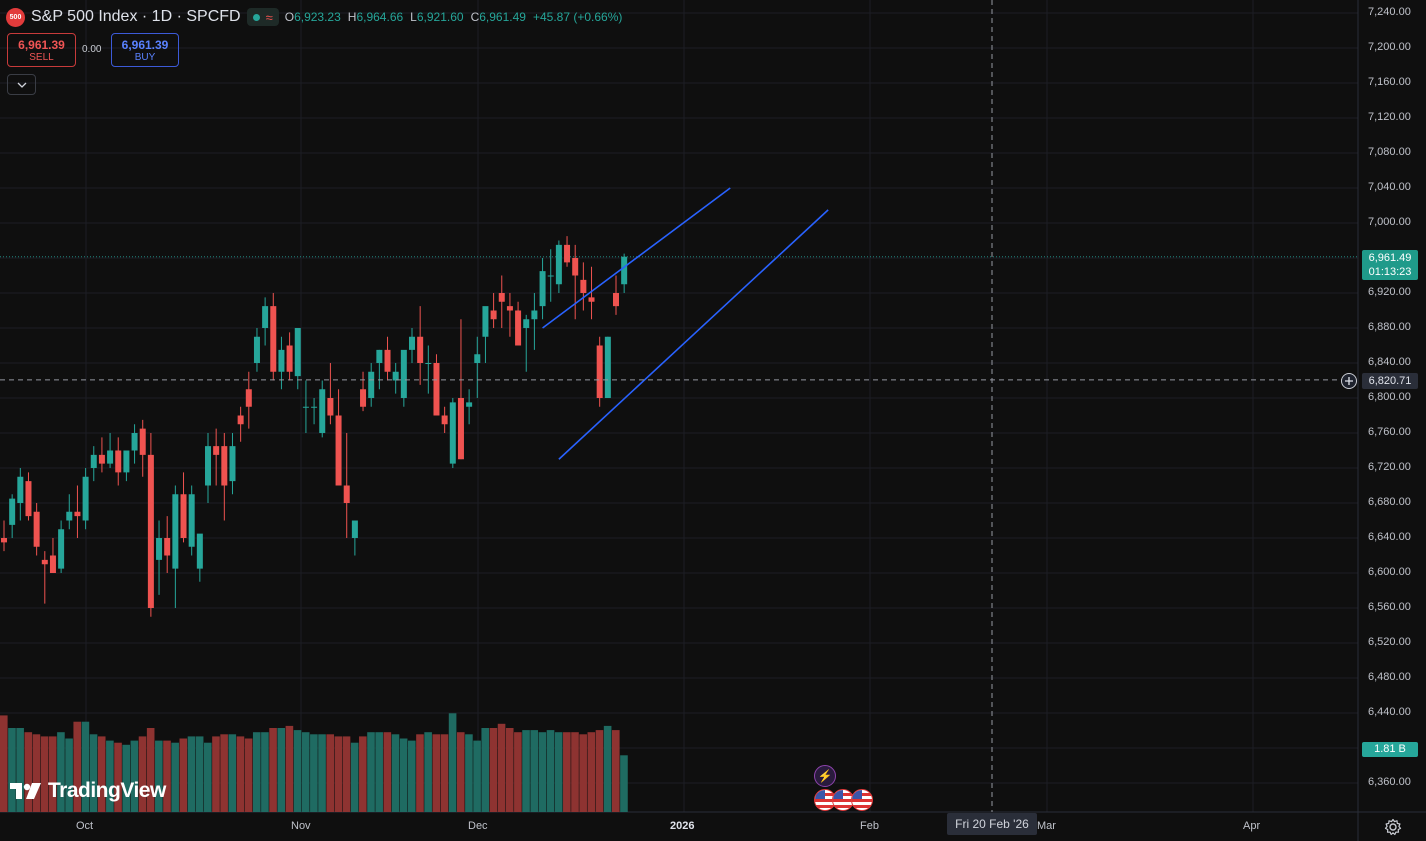 The image size is (1426, 841). What do you see at coordinates (825, 776) in the screenshot?
I see `lightning-event-icon: ⚡` at bounding box center [825, 776].